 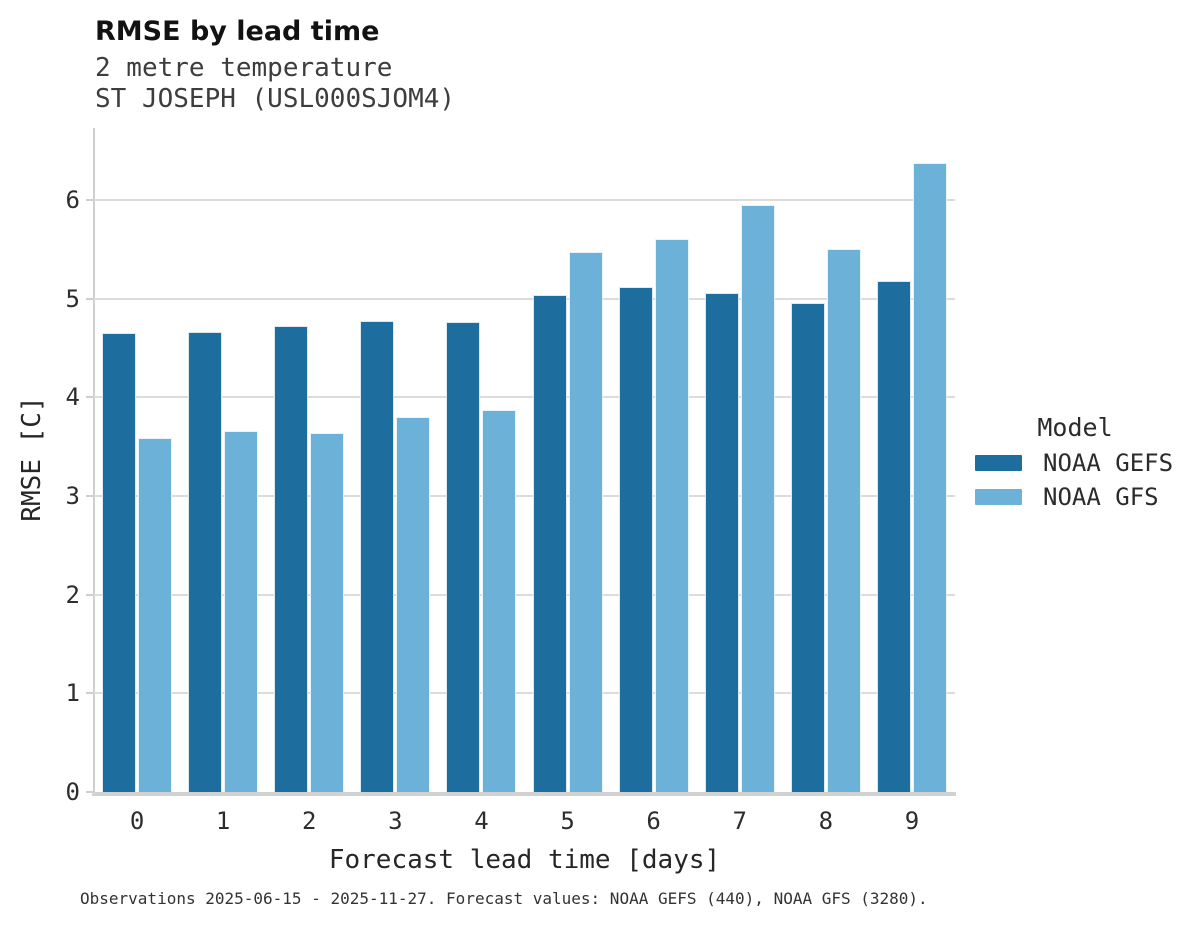 I want to click on y-axis-title: RMSE [C], so click(x=32, y=459).